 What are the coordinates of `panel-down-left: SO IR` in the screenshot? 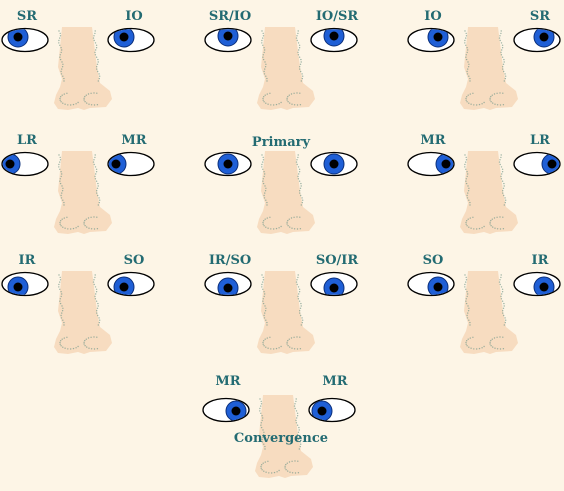 It's located at (484, 303).